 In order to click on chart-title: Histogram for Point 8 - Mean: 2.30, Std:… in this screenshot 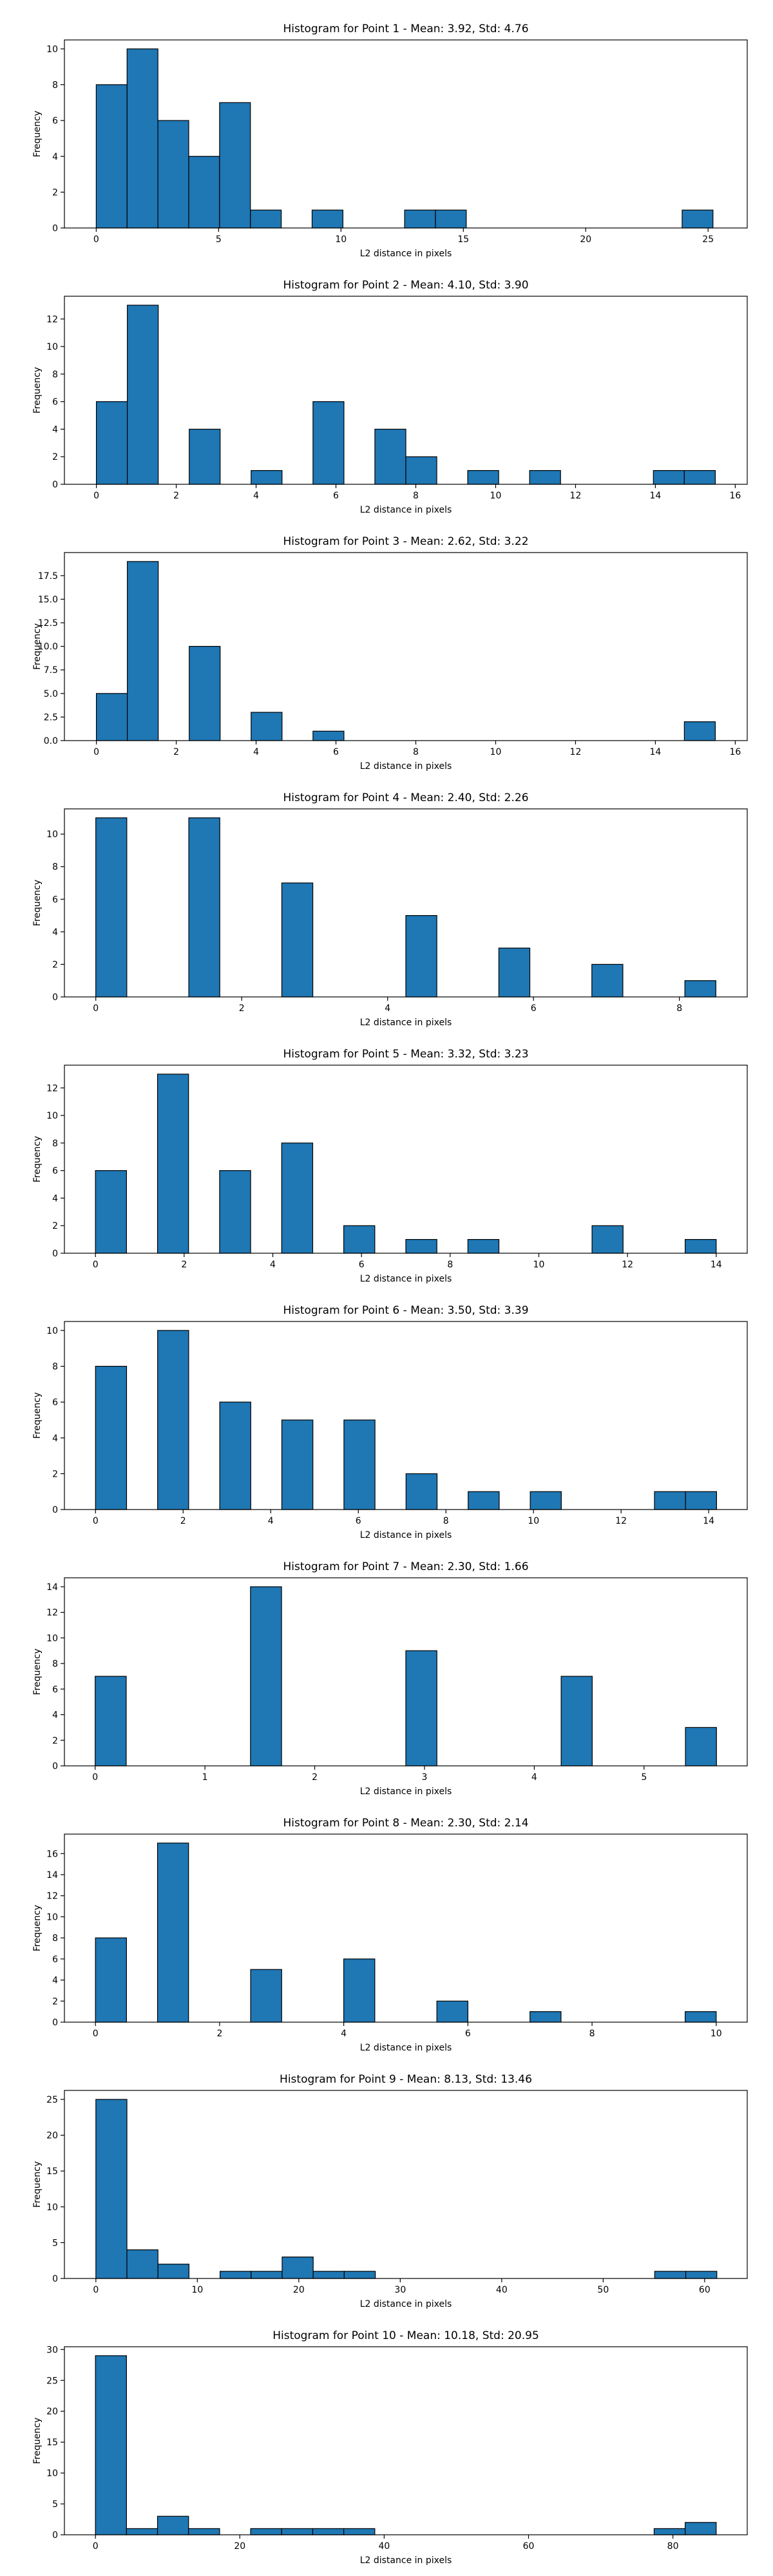, I will do `click(405, 1824)`.